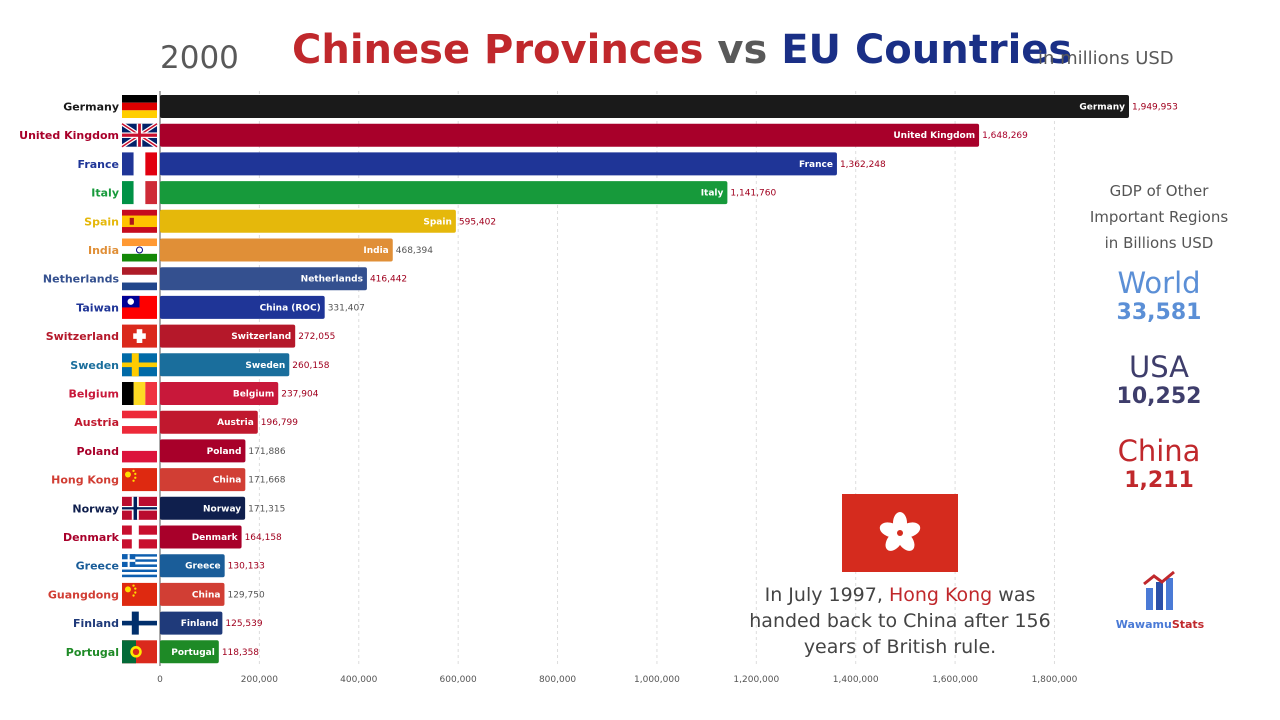 Image resolution: width=1280 pixels, height=720 pixels. What do you see at coordinates (332, 280) in the screenshot?
I see `bar-inner-label: Netherlands` at bounding box center [332, 280].